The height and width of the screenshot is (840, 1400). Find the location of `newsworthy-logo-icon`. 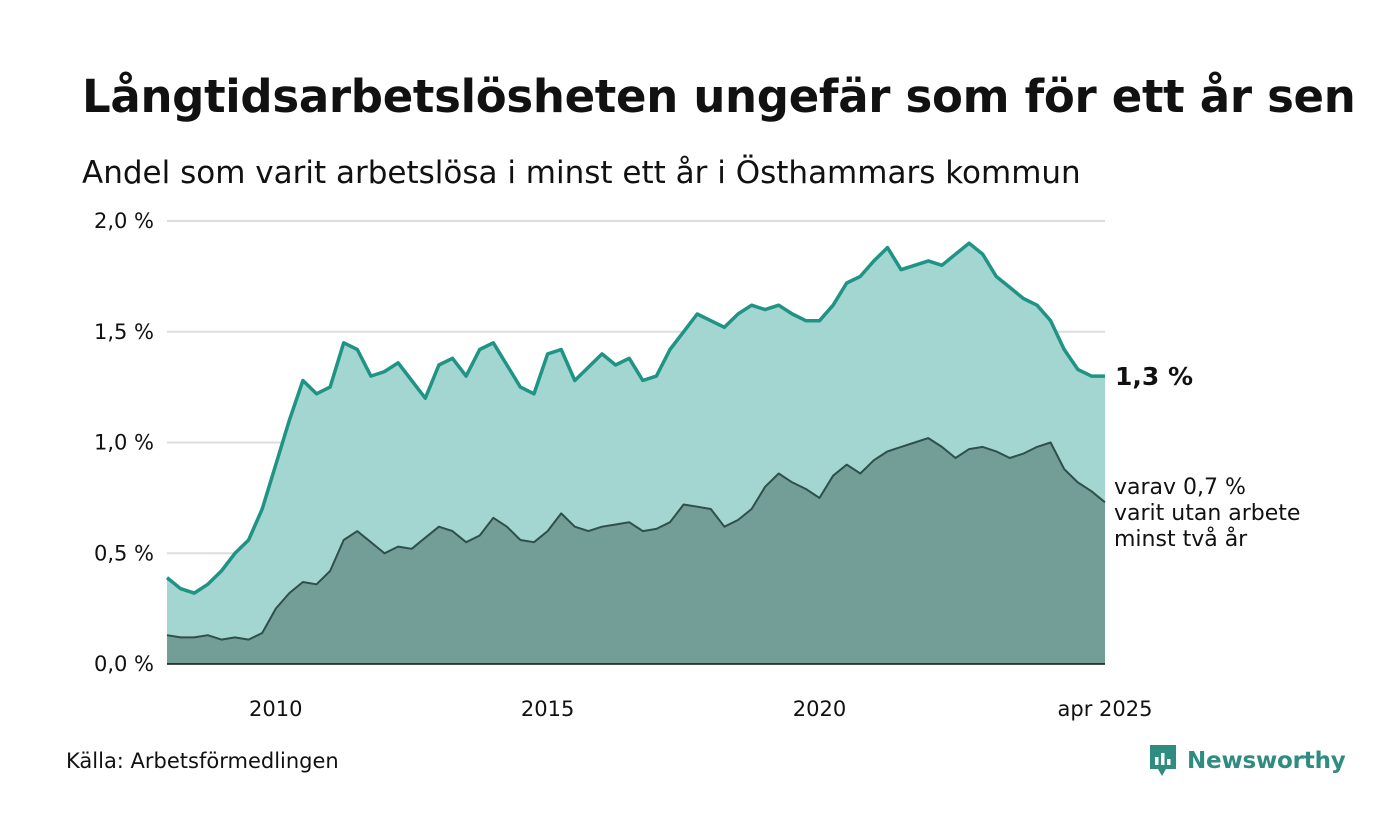

newsworthy-logo-icon is located at coordinates (1163, 760).